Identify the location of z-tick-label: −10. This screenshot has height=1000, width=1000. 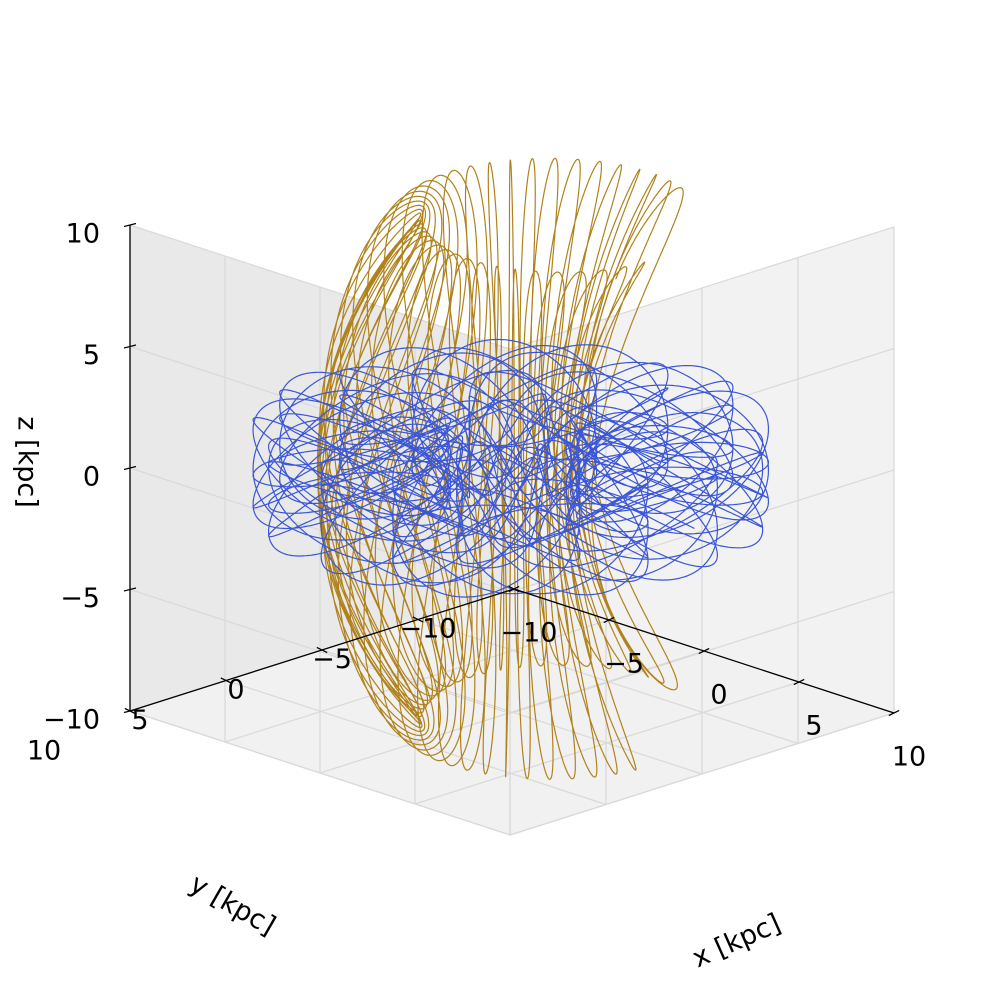
(71, 720).